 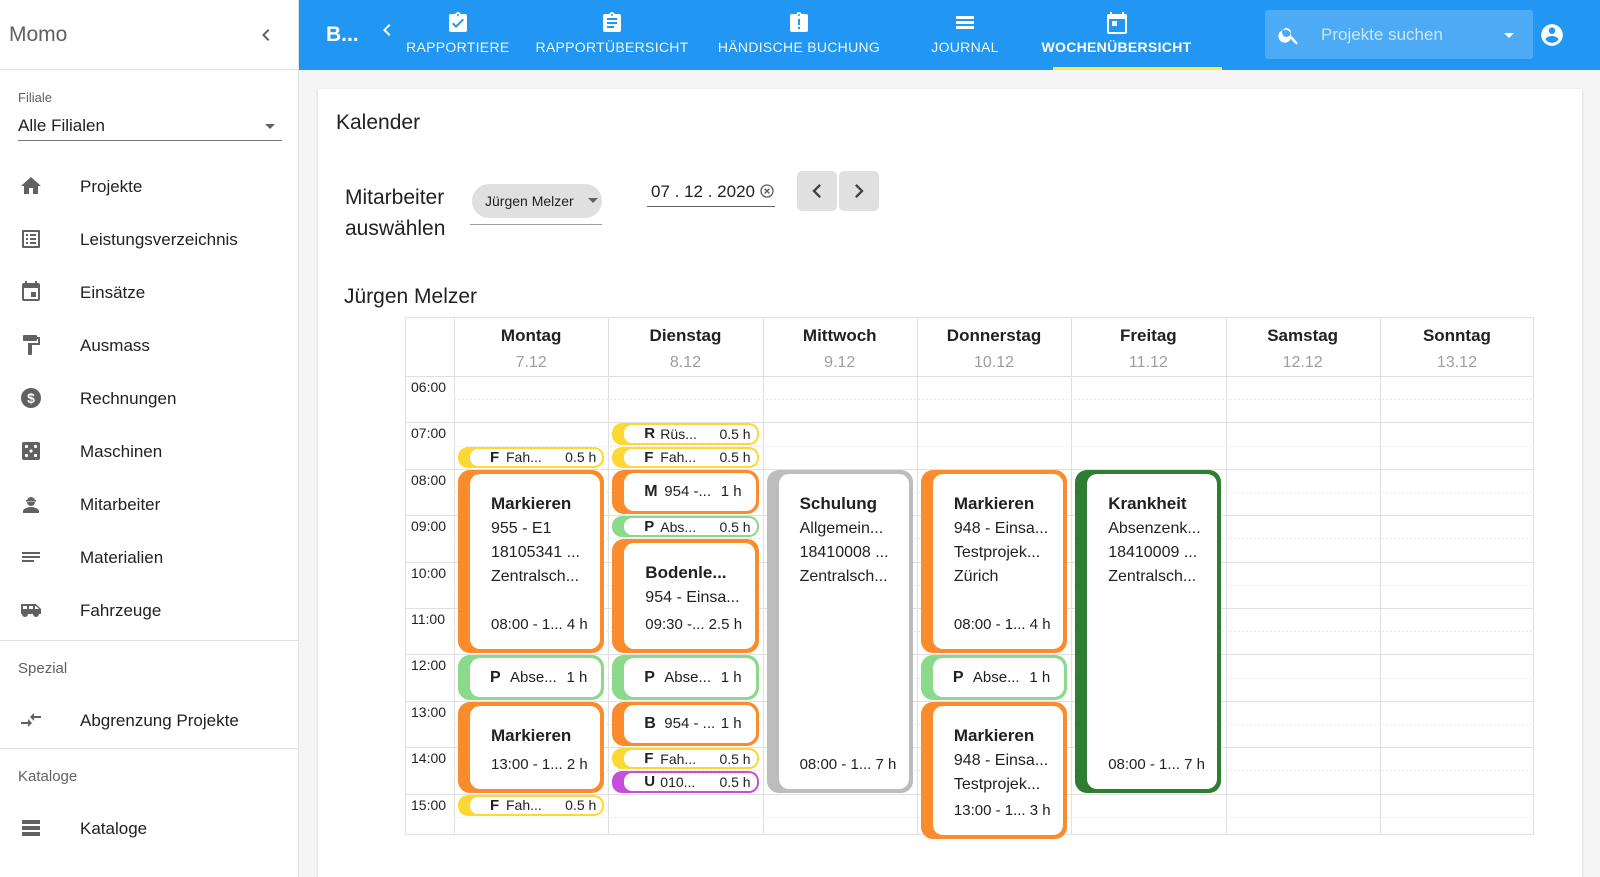 I want to click on event-time: 08:00 - 1... 7 h, so click(x=848, y=764).